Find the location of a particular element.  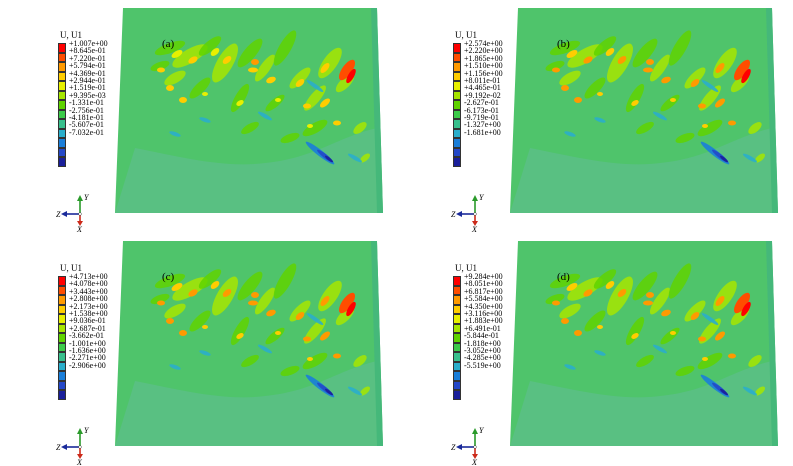

z-axis-label: Z is located at coordinates (453, 447).